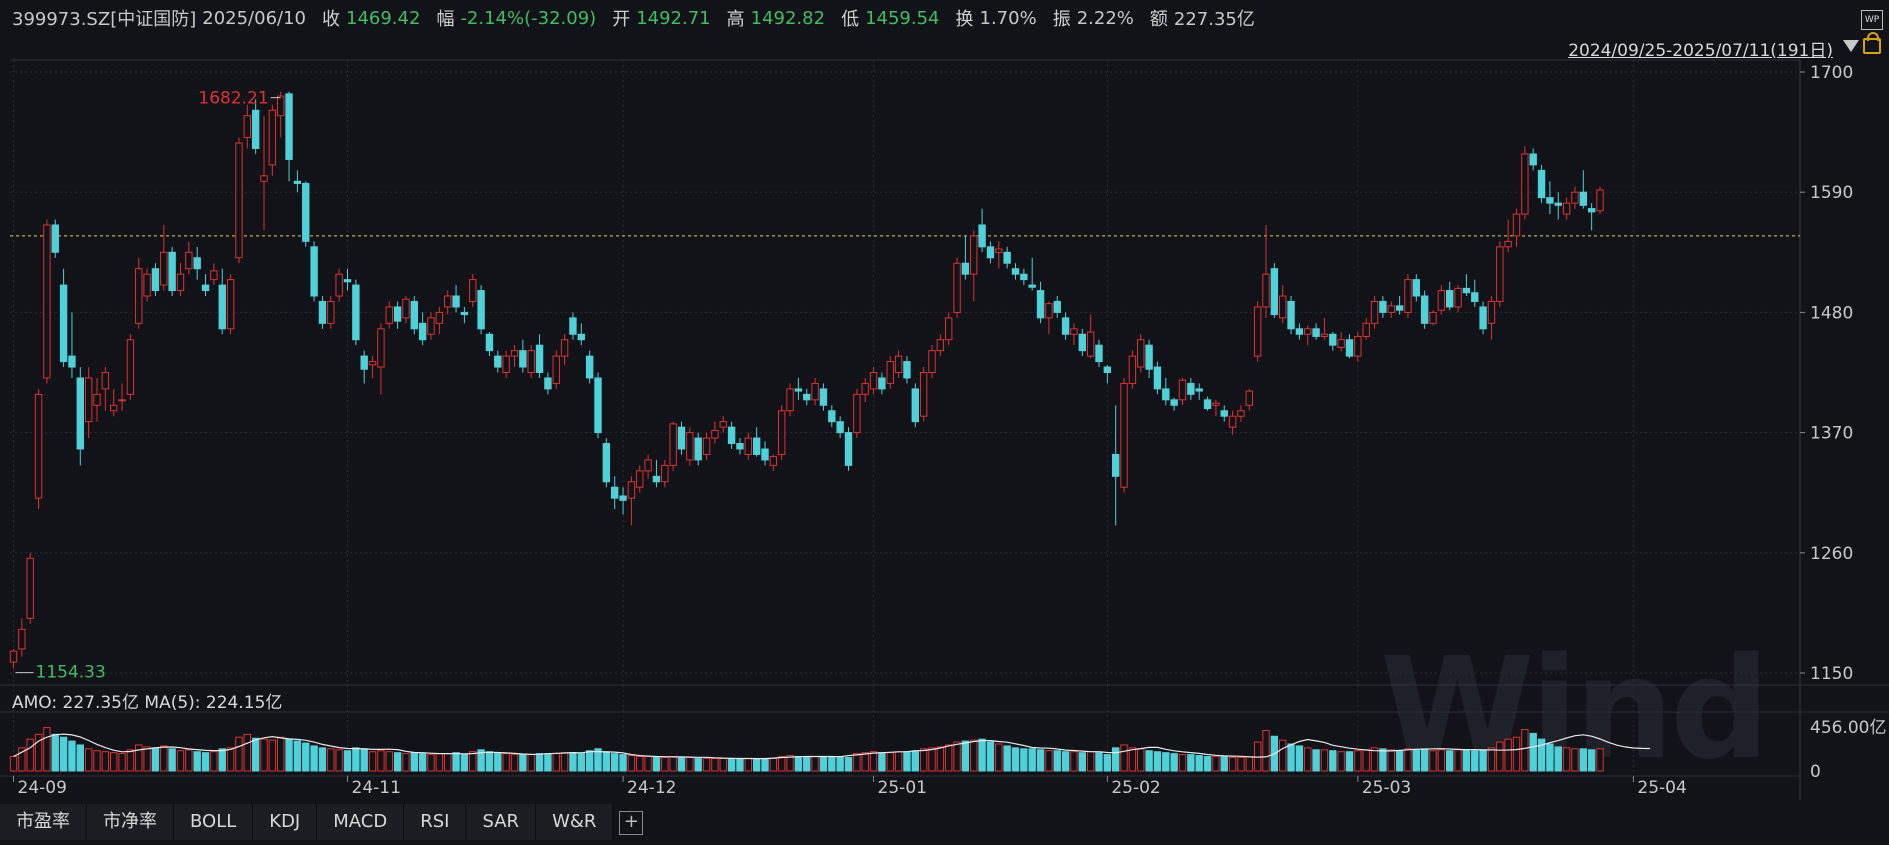 Image resolution: width=1889 pixels, height=845 pixels. I want to click on tab-wr: W&R, so click(575, 822).